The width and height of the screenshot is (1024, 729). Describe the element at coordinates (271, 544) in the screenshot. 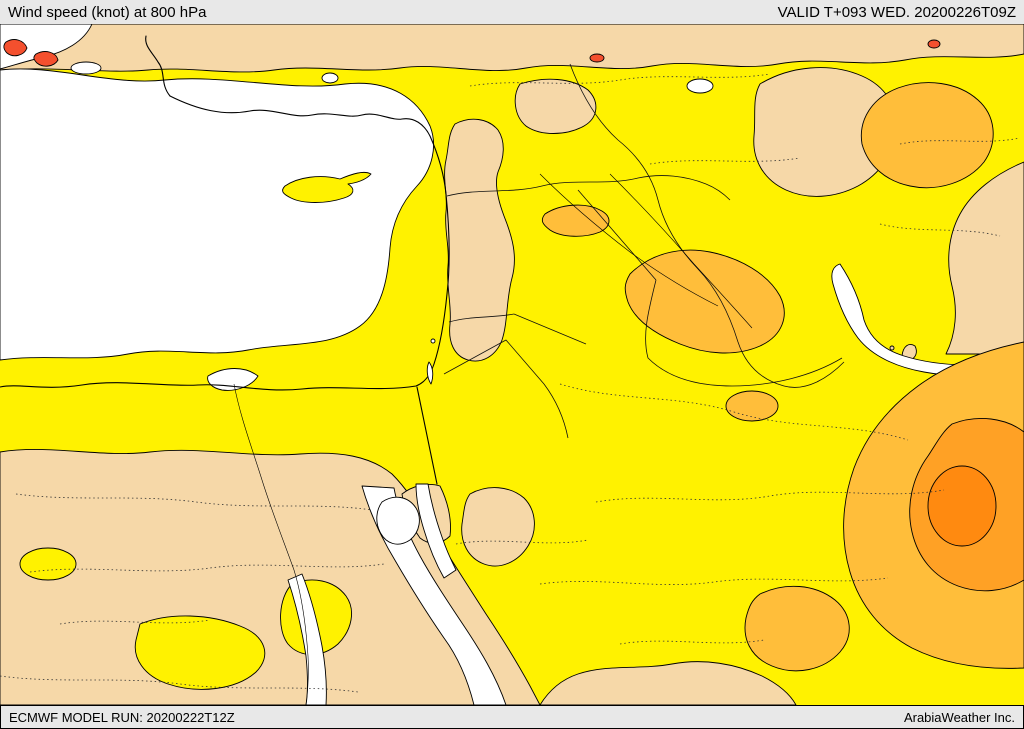

I see `nile-river` at that location.